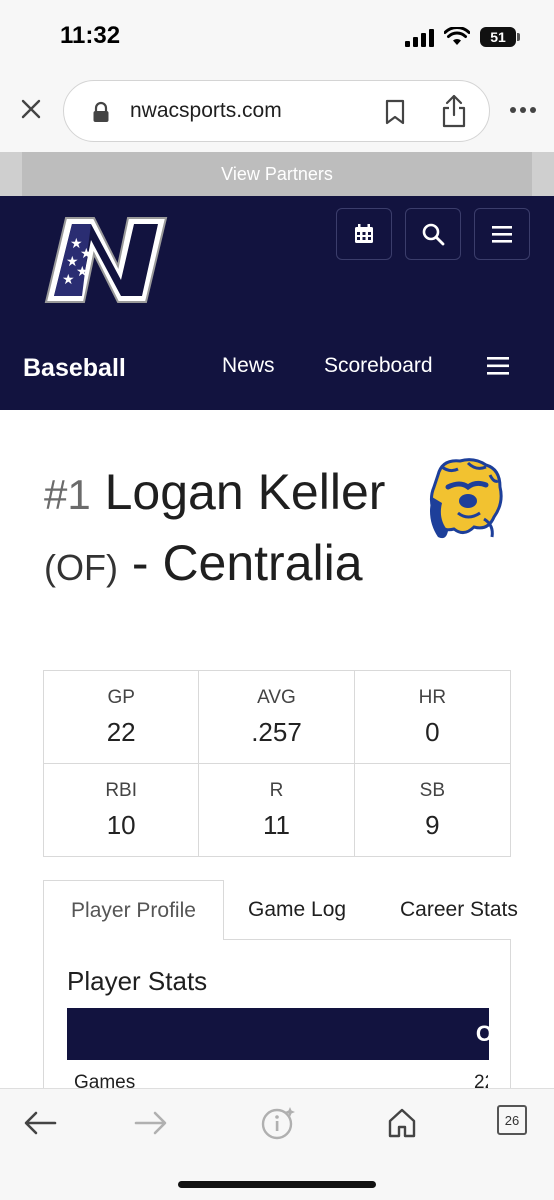  What do you see at coordinates (137, 981) in the screenshot?
I see `panel-title: Player Stats` at bounding box center [137, 981].